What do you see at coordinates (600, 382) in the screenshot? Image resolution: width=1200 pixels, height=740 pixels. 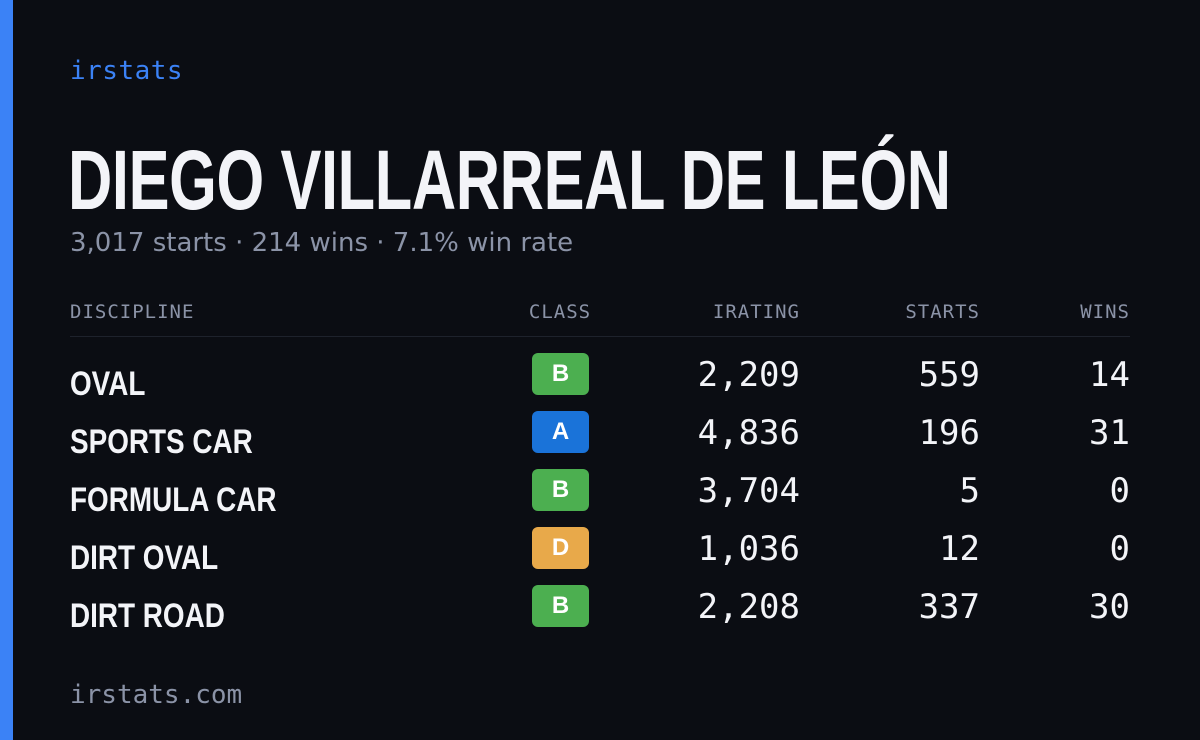 I see `table-row: OVAL B 2,209 559 14` at bounding box center [600, 382].